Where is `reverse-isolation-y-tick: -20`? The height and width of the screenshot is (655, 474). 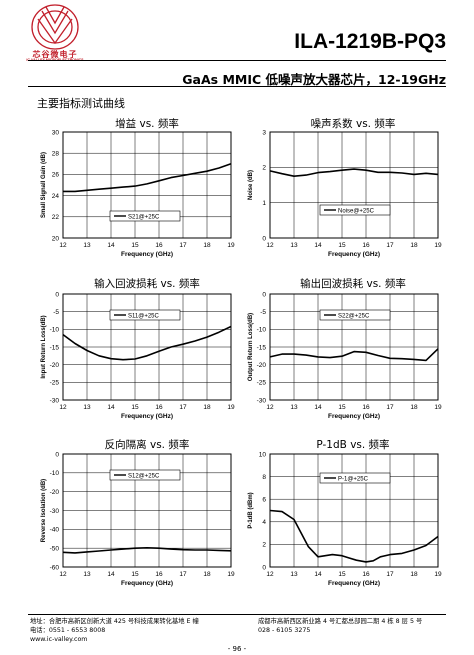 reverse-isolation-y-tick: -20 is located at coordinates (55, 492).